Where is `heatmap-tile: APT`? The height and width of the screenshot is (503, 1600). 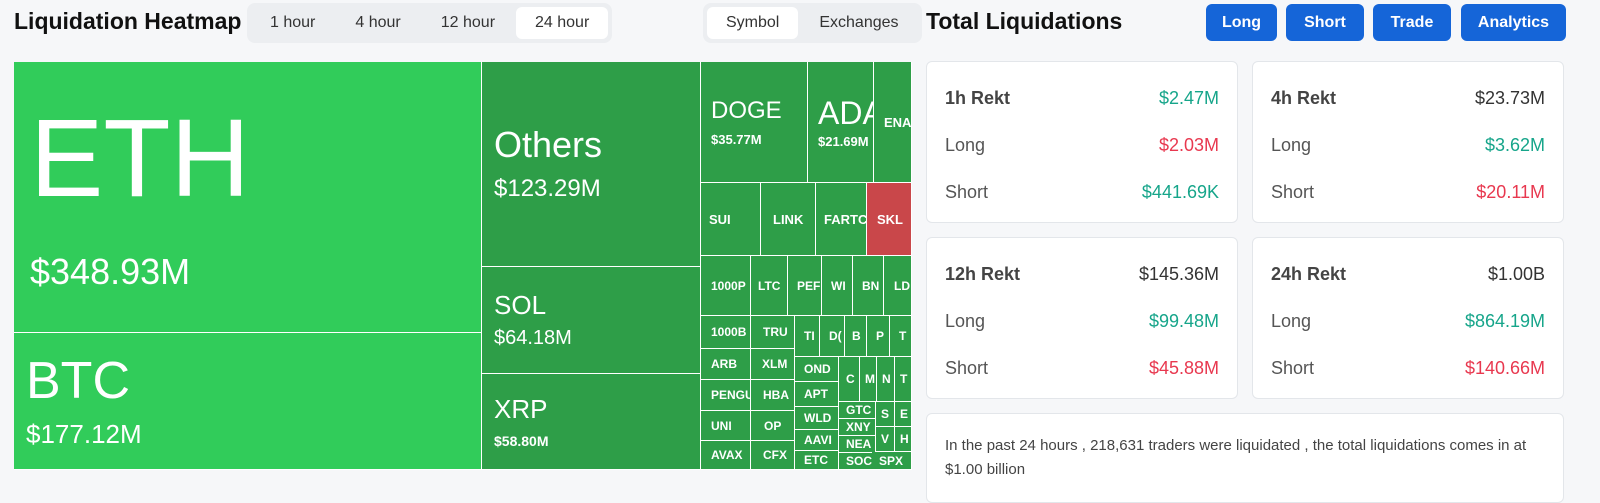
heatmap-tile: APT is located at coordinates (817, 394).